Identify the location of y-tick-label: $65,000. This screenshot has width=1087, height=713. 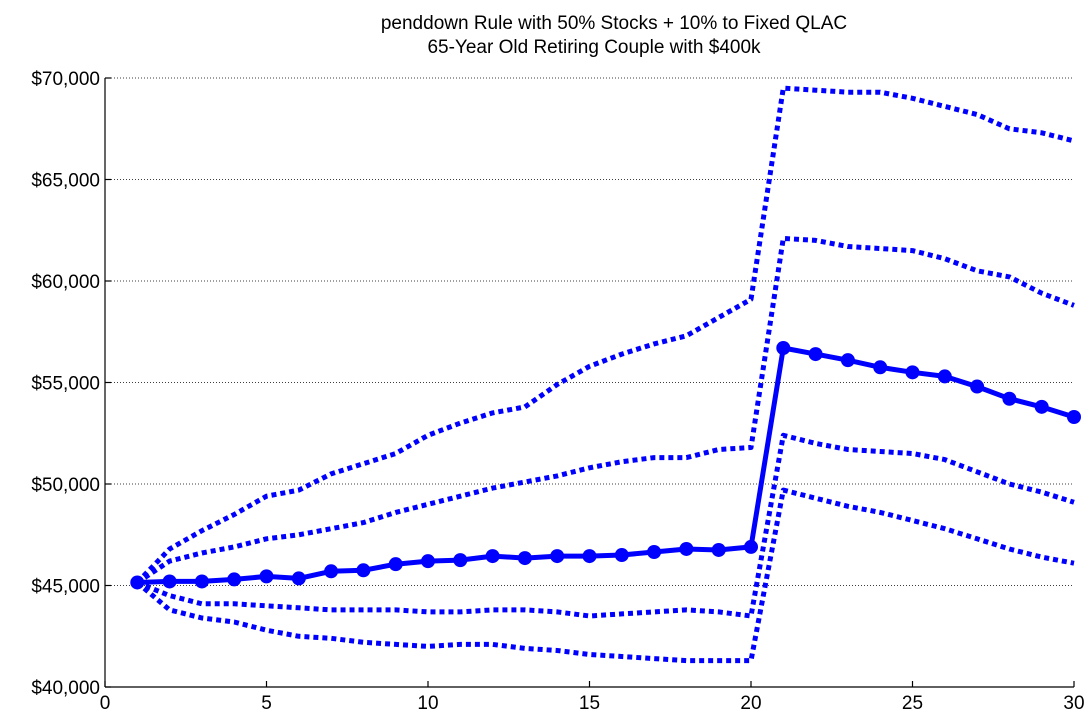
(65, 181).